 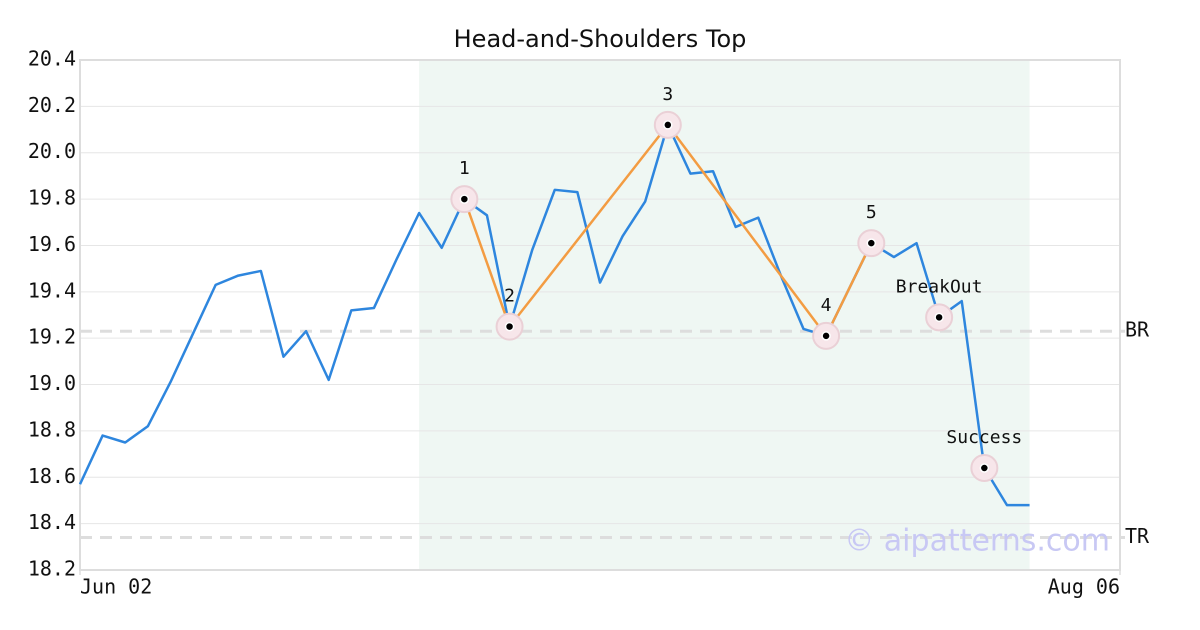 I want to click on y-tick-label: 19.0, so click(x=52, y=383).